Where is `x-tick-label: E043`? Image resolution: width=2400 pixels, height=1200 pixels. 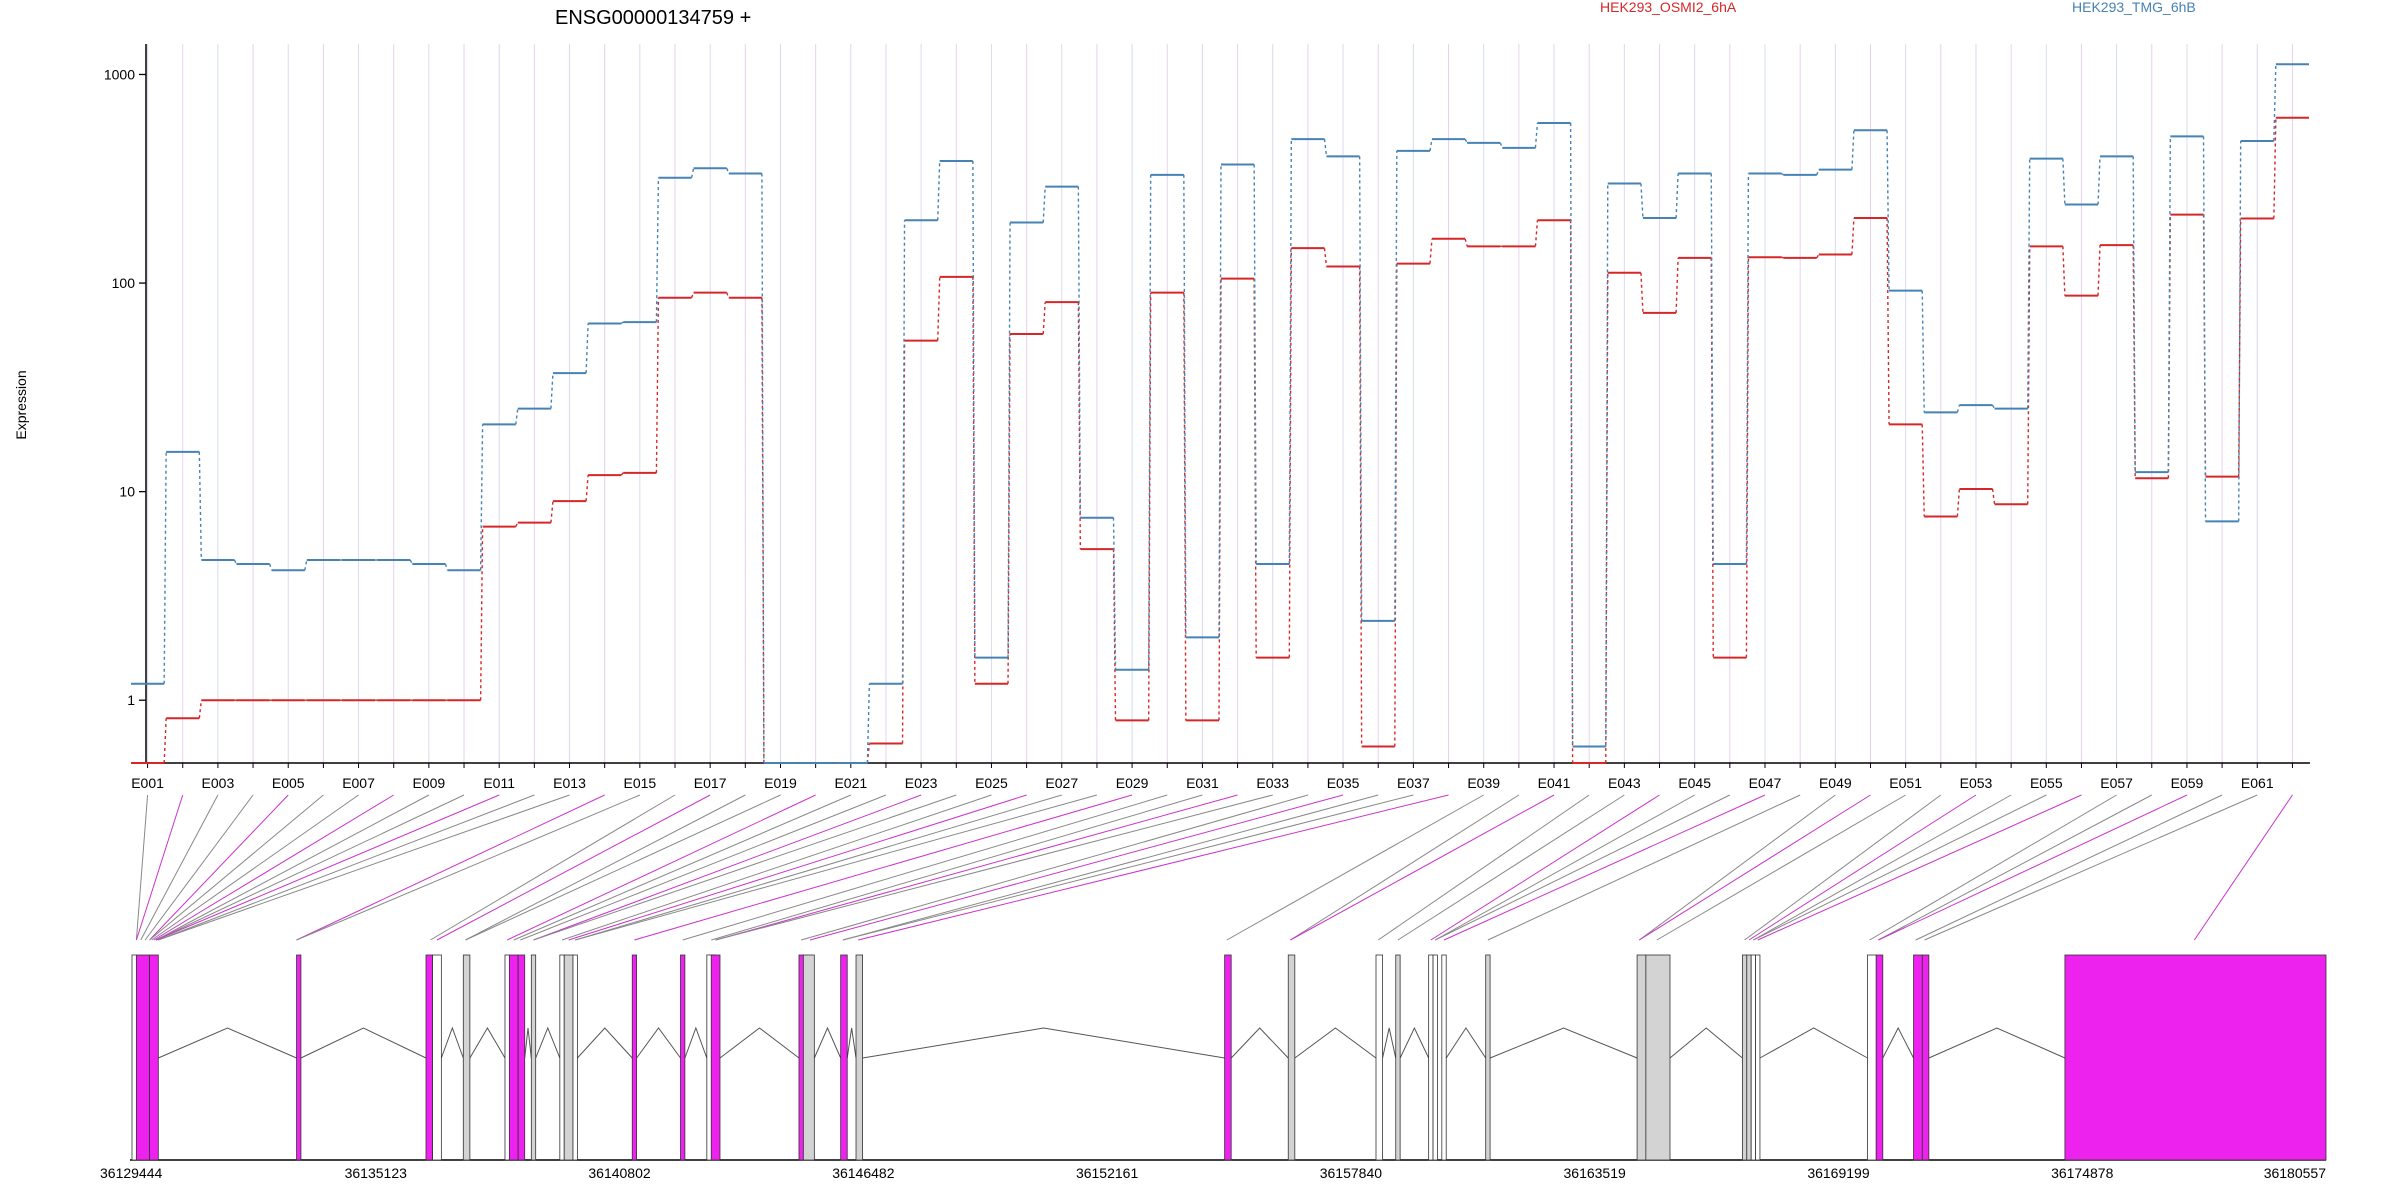 x-tick-label: E043 is located at coordinates (1624, 783).